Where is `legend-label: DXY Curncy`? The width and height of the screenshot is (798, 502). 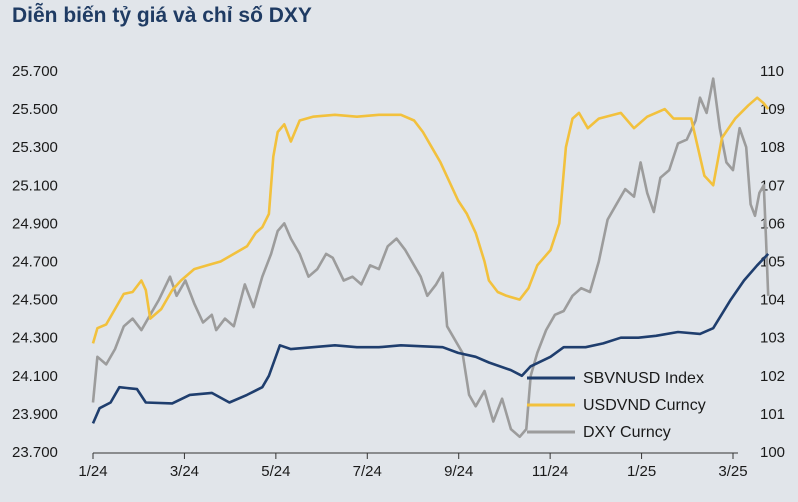
legend-label: DXY Curncy is located at coordinates (627, 432).